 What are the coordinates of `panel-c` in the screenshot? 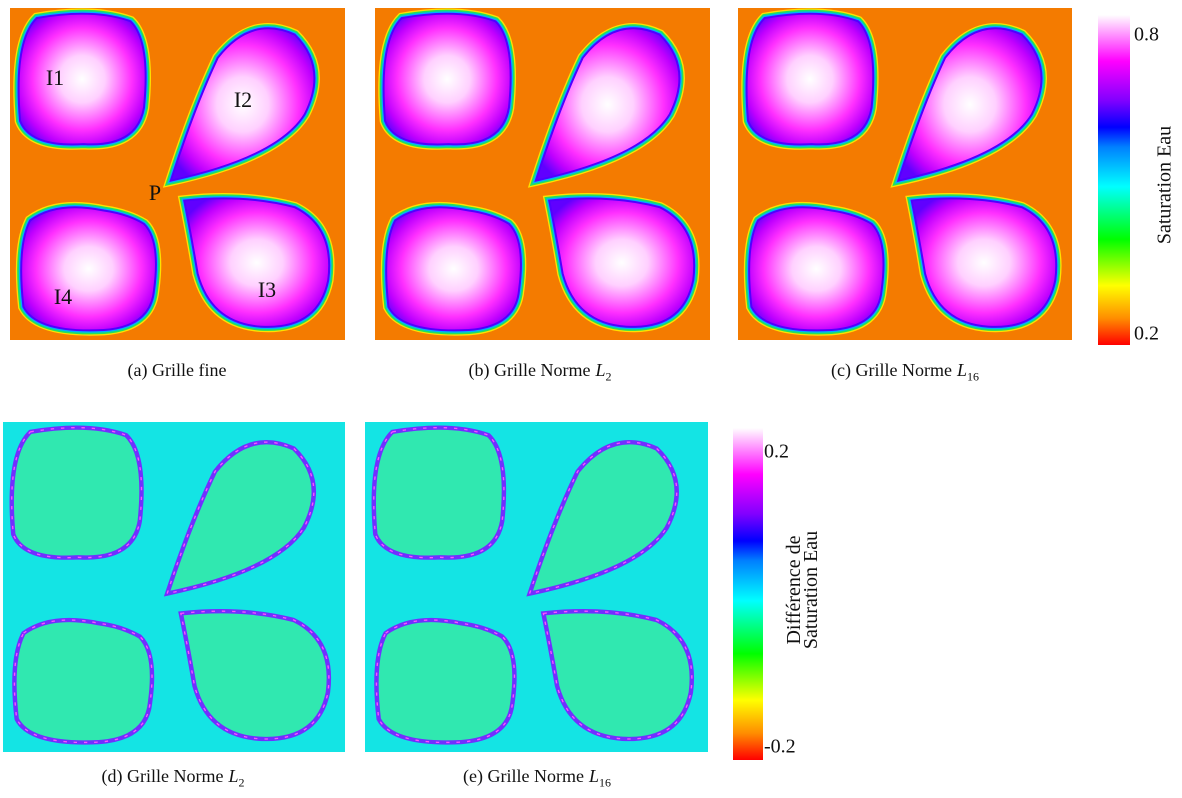 It's located at (905, 174).